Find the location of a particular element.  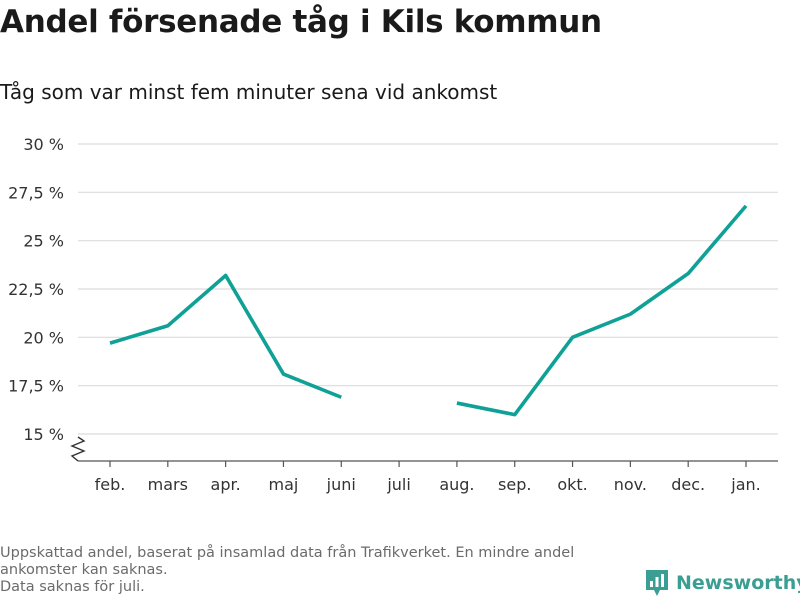

y-tick-label: 27,5 % is located at coordinates (36, 192).